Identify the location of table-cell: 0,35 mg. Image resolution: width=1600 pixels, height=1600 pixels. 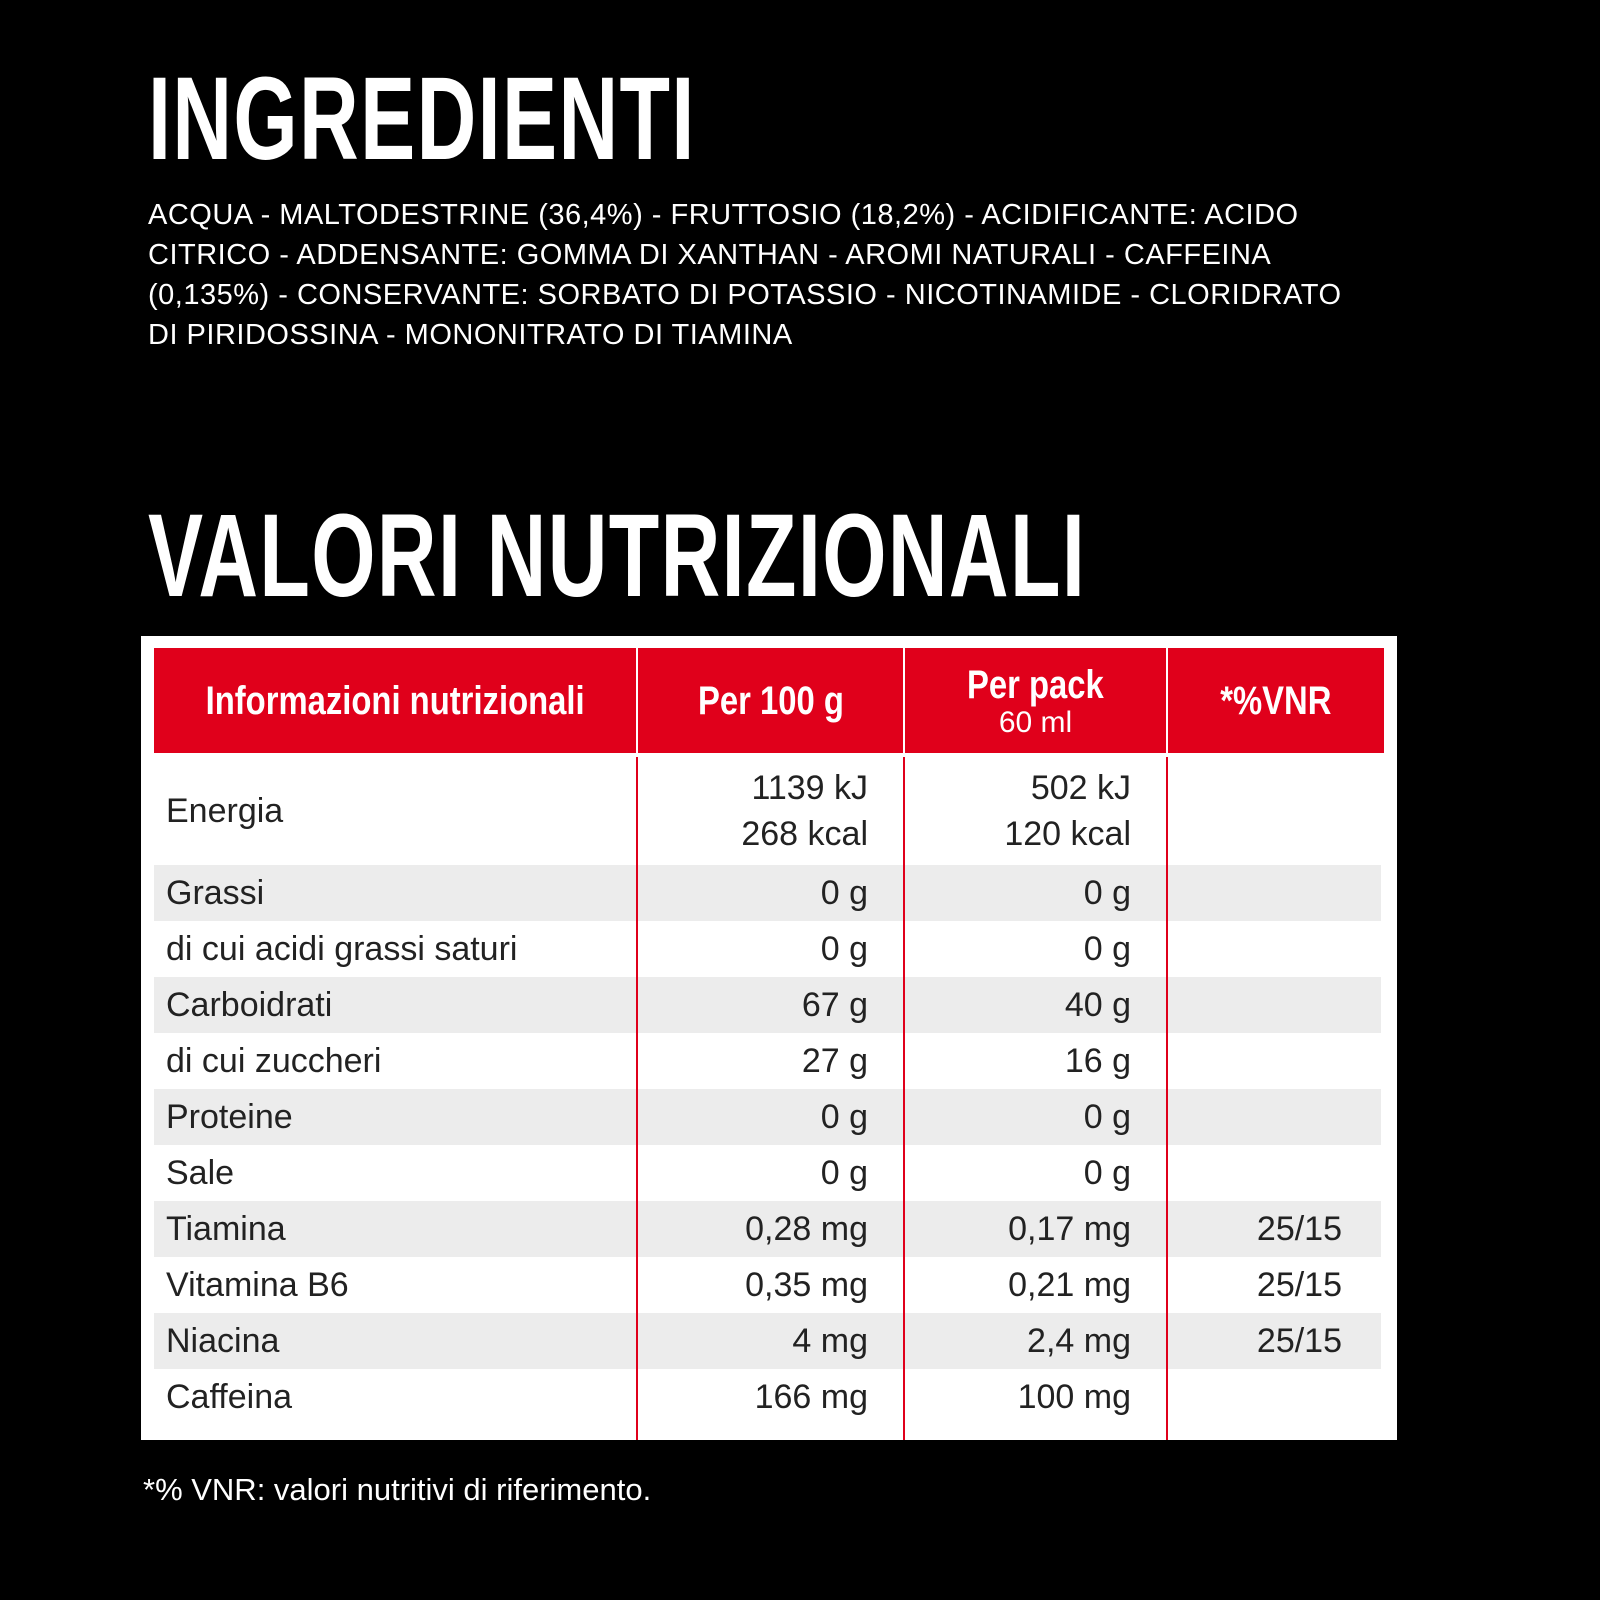
(770, 1285).